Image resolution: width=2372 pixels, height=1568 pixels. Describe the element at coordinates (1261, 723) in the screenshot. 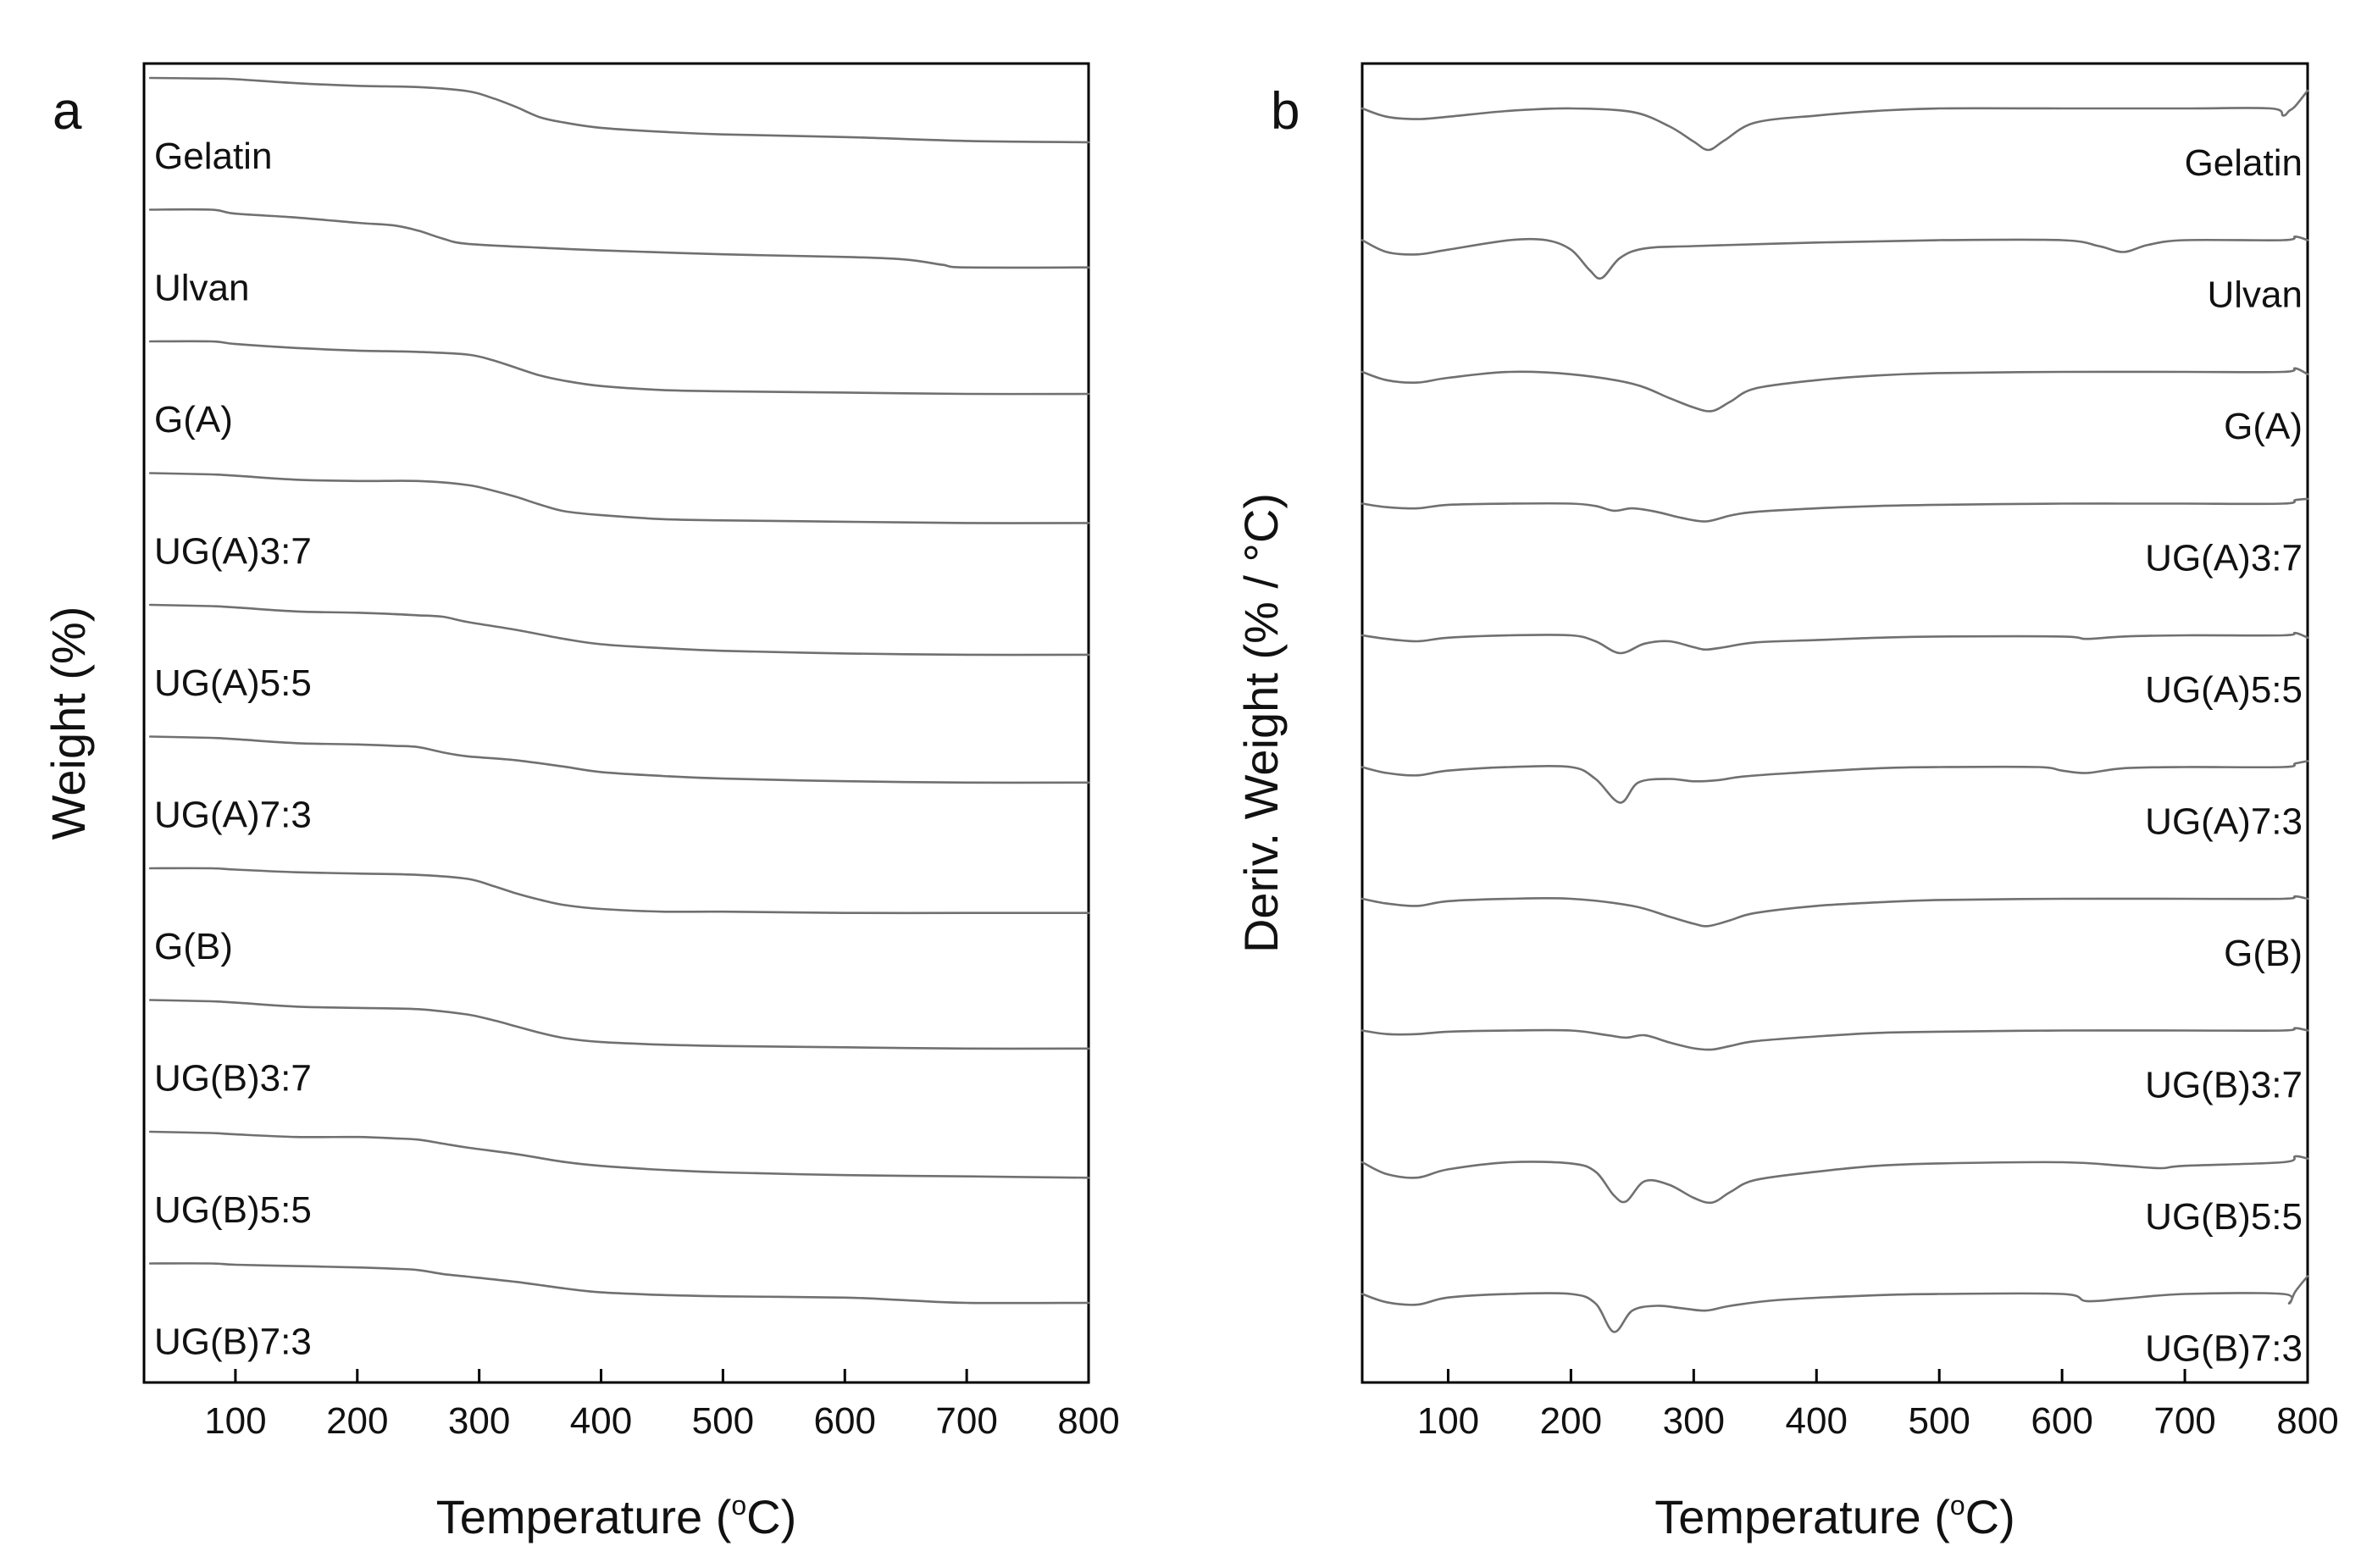

I see `y-axis-label: Deriv. Weight (% / °C)` at that location.